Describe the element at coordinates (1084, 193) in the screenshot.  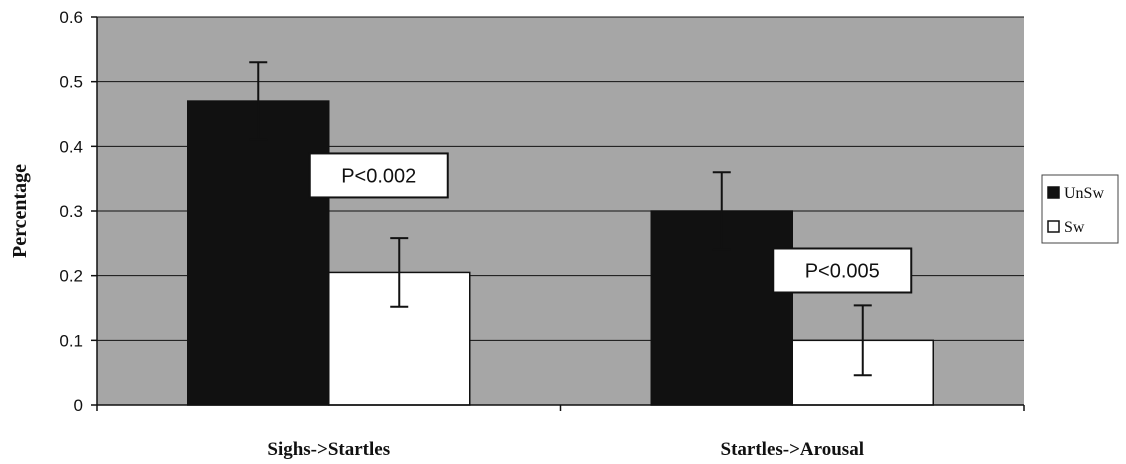
I see `legend-label: UnSw` at that location.